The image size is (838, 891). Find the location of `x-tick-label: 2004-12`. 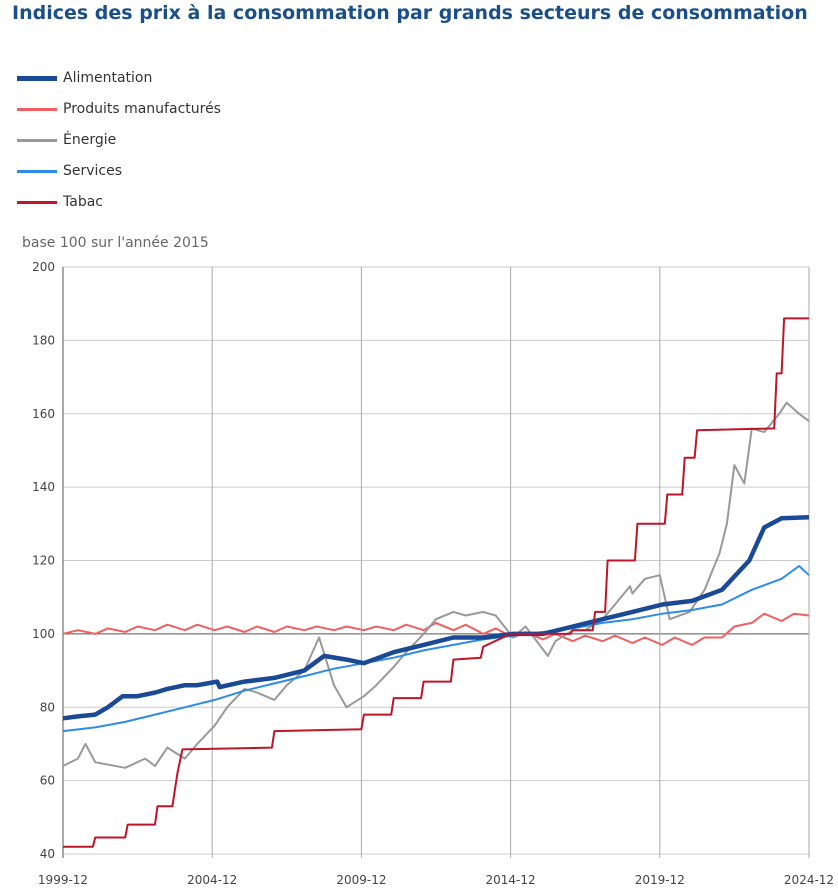

x-tick-label: 2004-12 is located at coordinates (212, 880).